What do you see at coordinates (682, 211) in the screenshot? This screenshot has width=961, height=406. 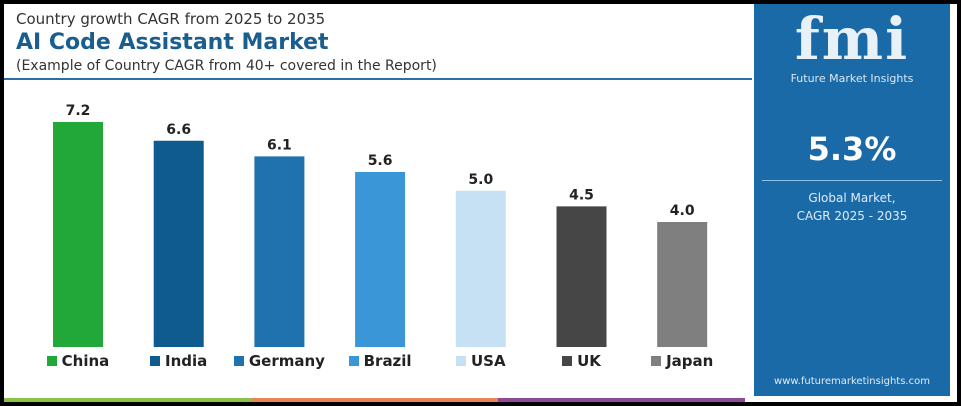 I see `data-label: 4.0` at bounding box center [682, 211].